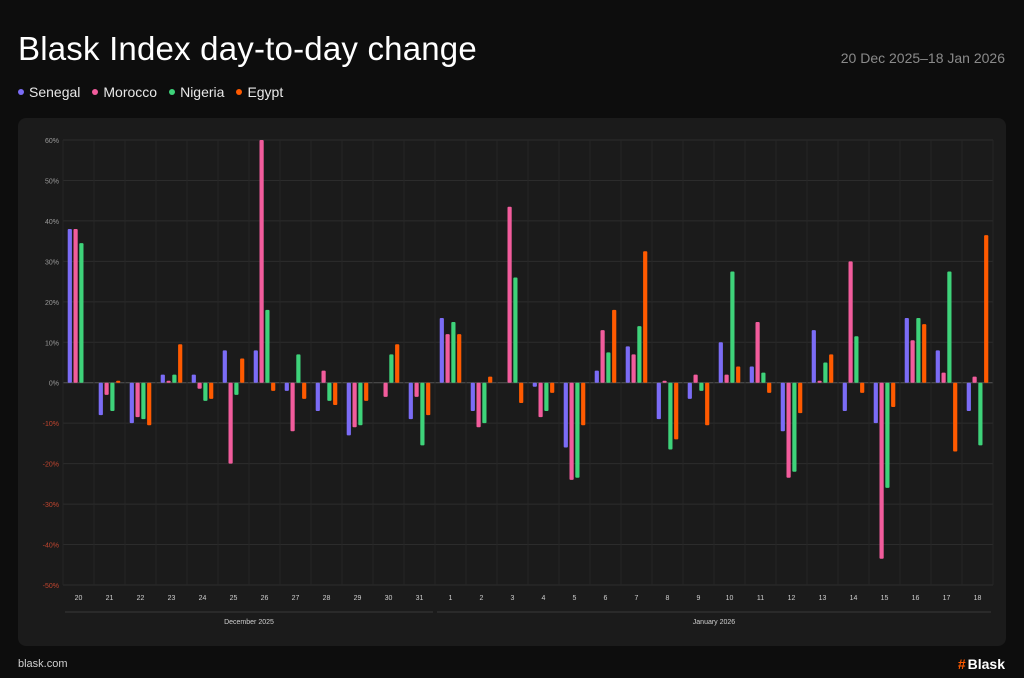  What do you see at coordinates (699, 598) in the screenshot?
I see `x-tick-label: 9` at bounding box center [699, 598].